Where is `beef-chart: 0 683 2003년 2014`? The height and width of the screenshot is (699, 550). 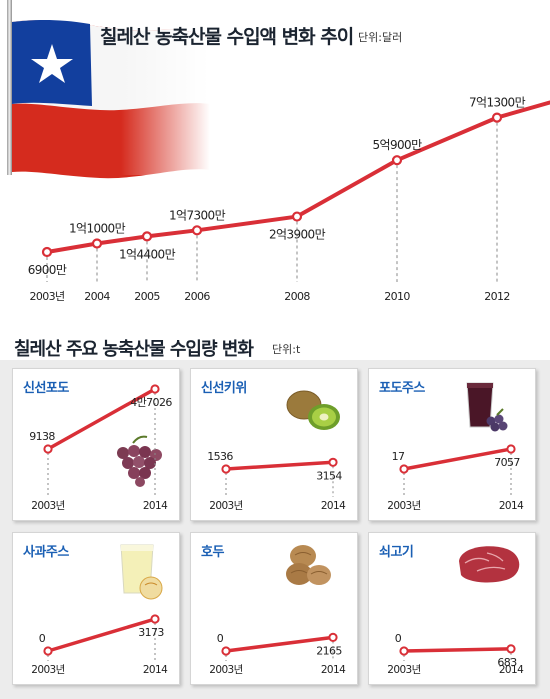
beef-chart: 0 683 2003년 2014 is located at coordinates (456, 611).